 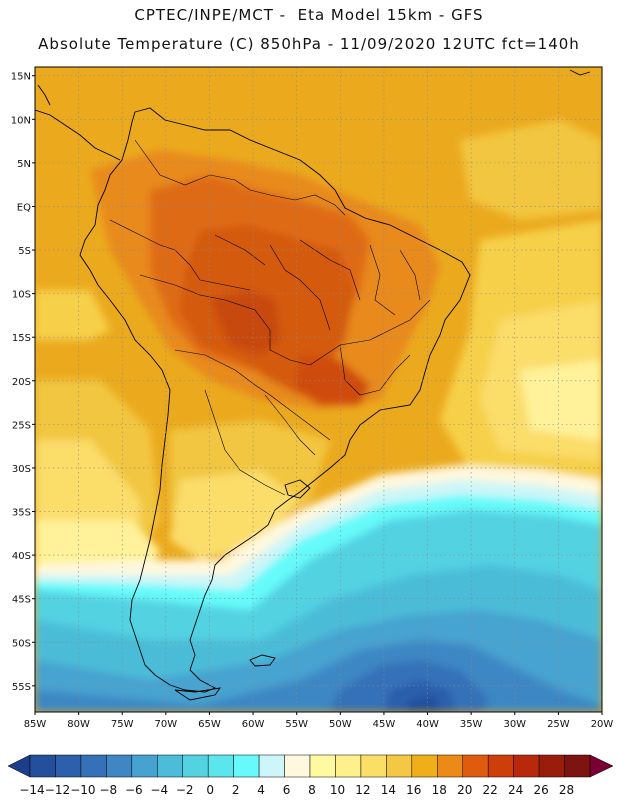 What do you see at coordinates (21, 295) in the screenshot?
I see `lat-label: 10S` at bounding box center [21, 295].